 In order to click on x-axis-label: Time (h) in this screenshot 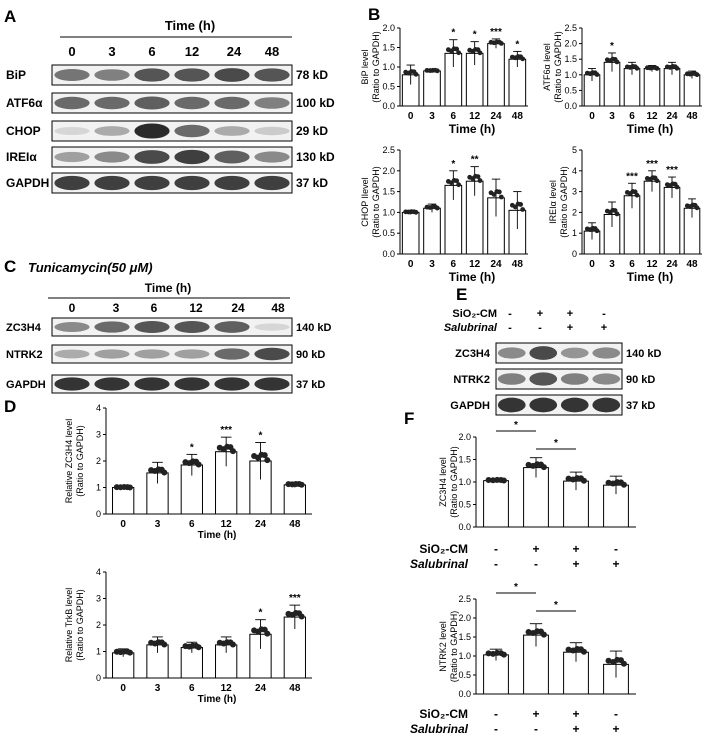, I will do `click(650, 277)`.